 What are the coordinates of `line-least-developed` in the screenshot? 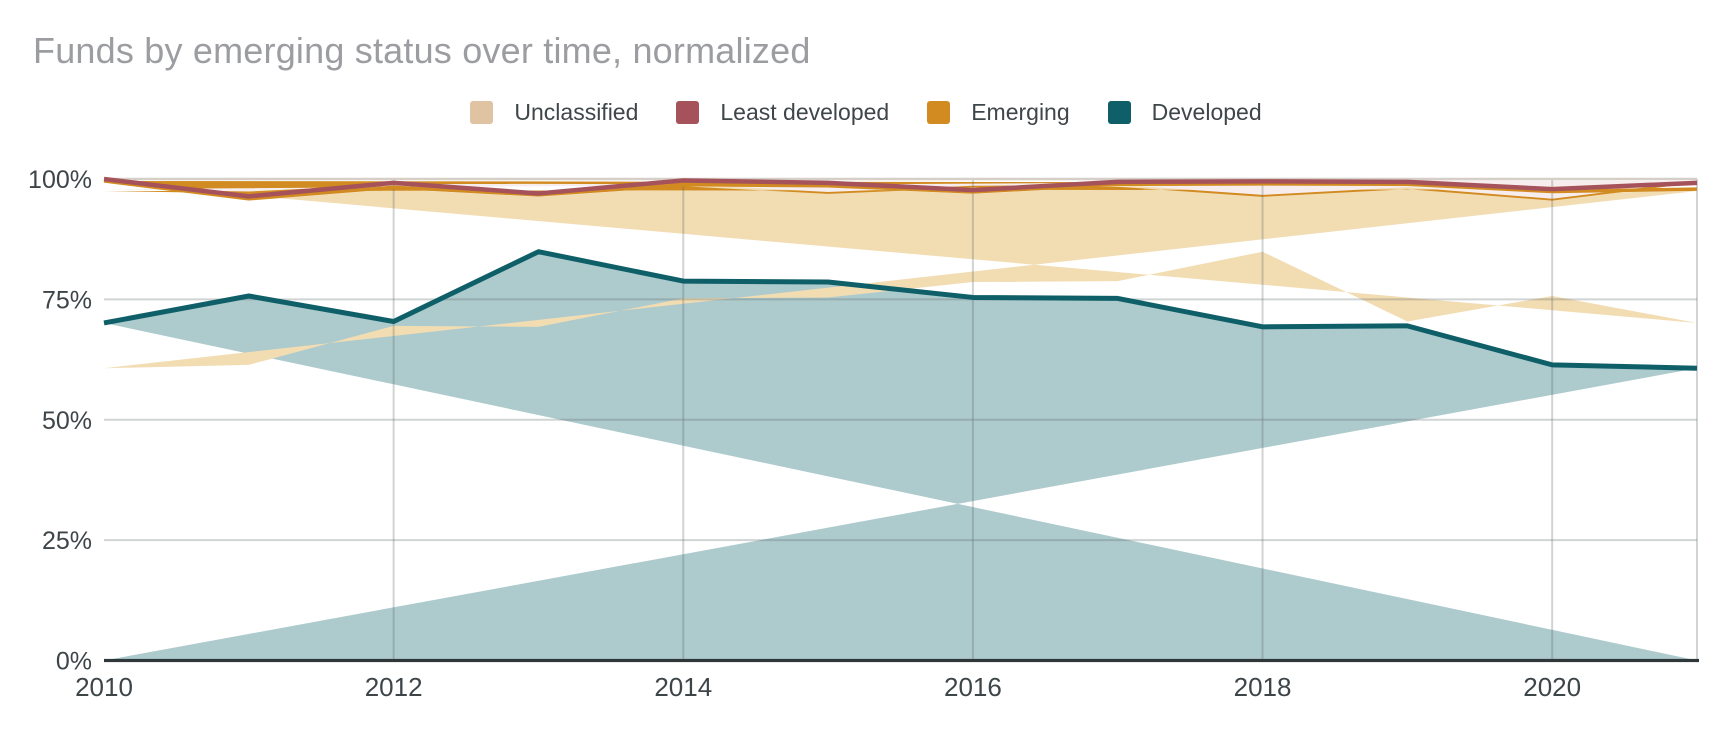 It's located at (900, 187).